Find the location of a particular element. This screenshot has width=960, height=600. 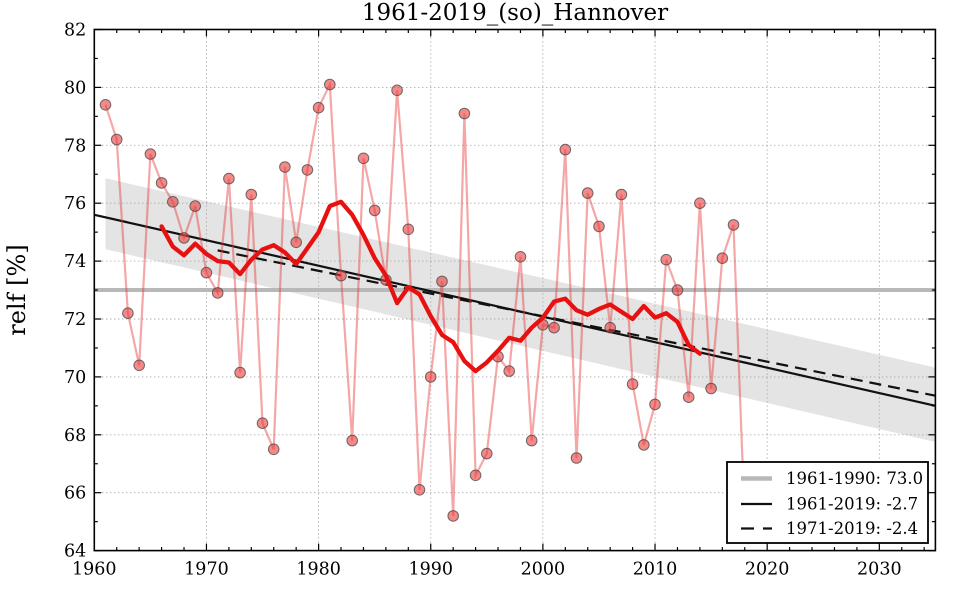

x-tick-label: 1980 is located at coordinates (318, 570).